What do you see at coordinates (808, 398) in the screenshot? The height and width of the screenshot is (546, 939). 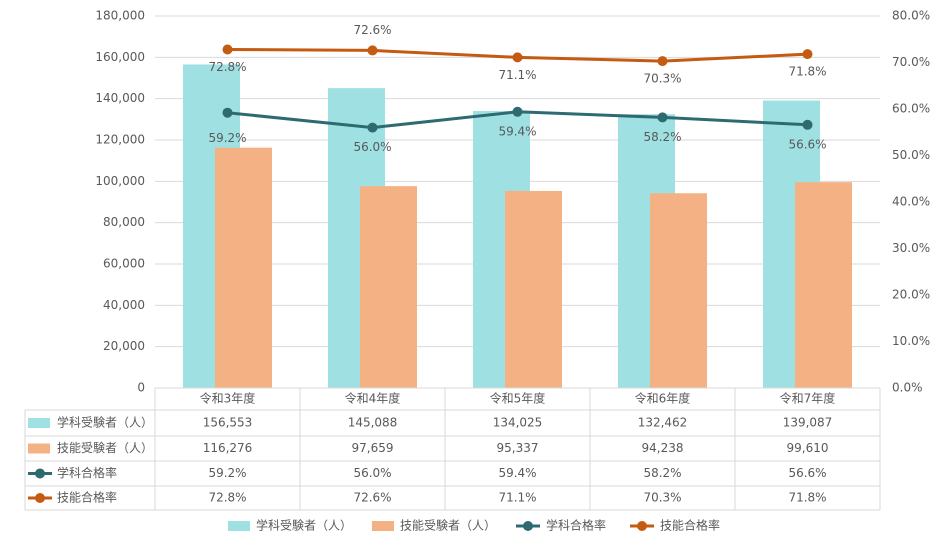 I see `table-header: 令和7年度` at bounding box center [808, 398].